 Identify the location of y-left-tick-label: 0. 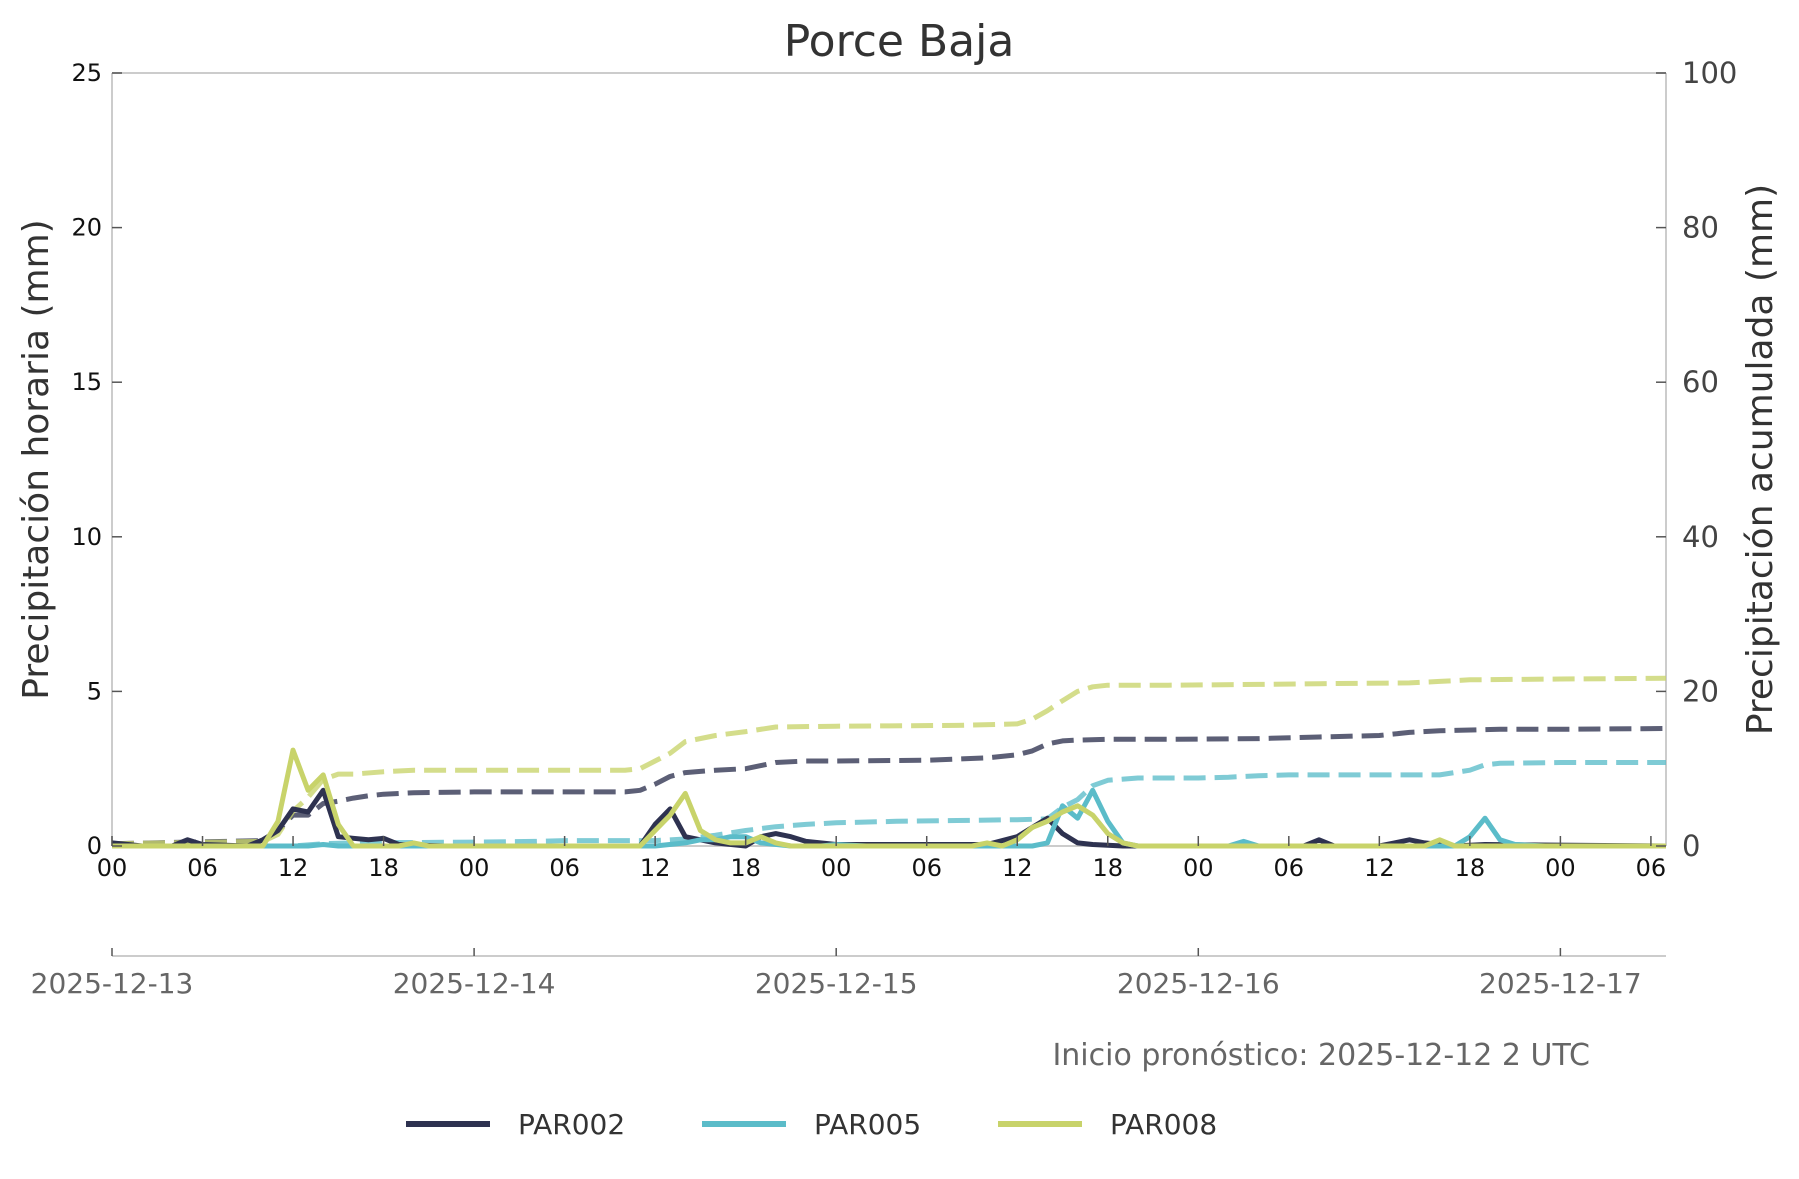
(94, 846).